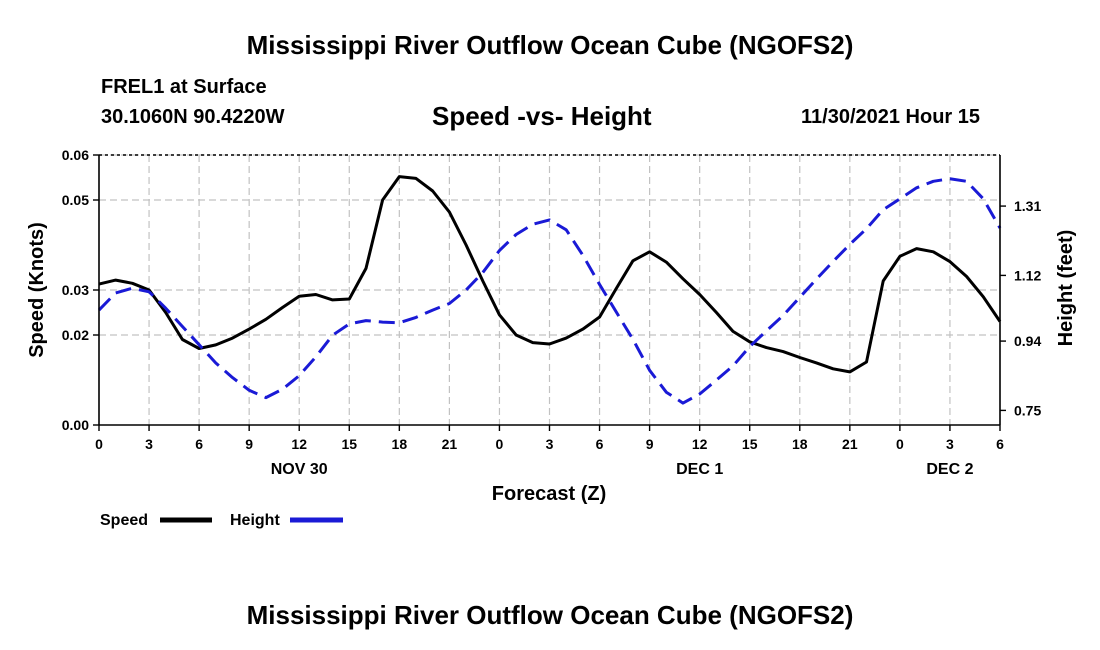 This screenshot has width=1100, height=650. I want to click on y-axis-title: Speed (Knots), so click(37, 290).